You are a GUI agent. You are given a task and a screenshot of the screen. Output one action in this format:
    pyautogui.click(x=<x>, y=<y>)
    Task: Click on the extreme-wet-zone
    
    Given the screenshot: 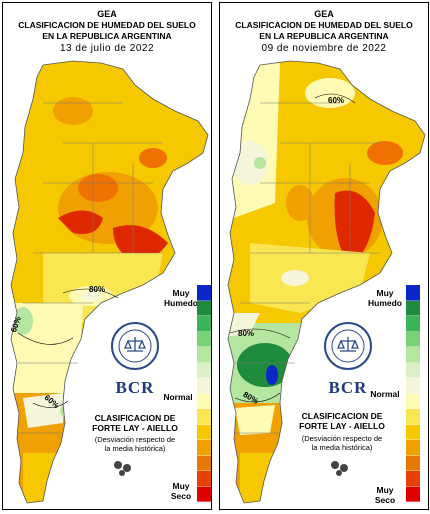 What is the action you would take?
    pyautogui.click(x=272, y=375)
    